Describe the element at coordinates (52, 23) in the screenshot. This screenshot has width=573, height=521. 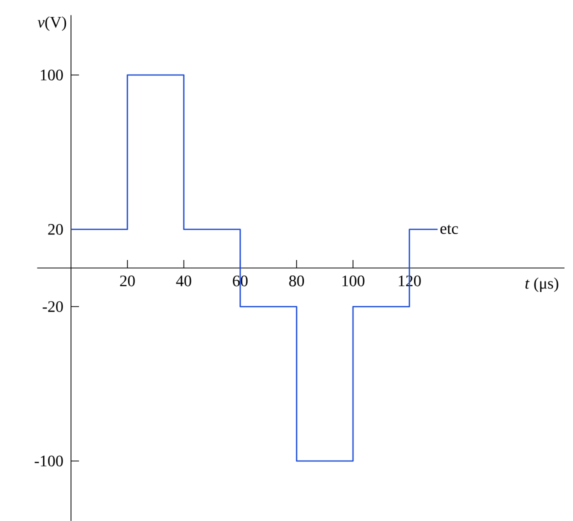
I see `y-axis-title: v(V)` at that location.